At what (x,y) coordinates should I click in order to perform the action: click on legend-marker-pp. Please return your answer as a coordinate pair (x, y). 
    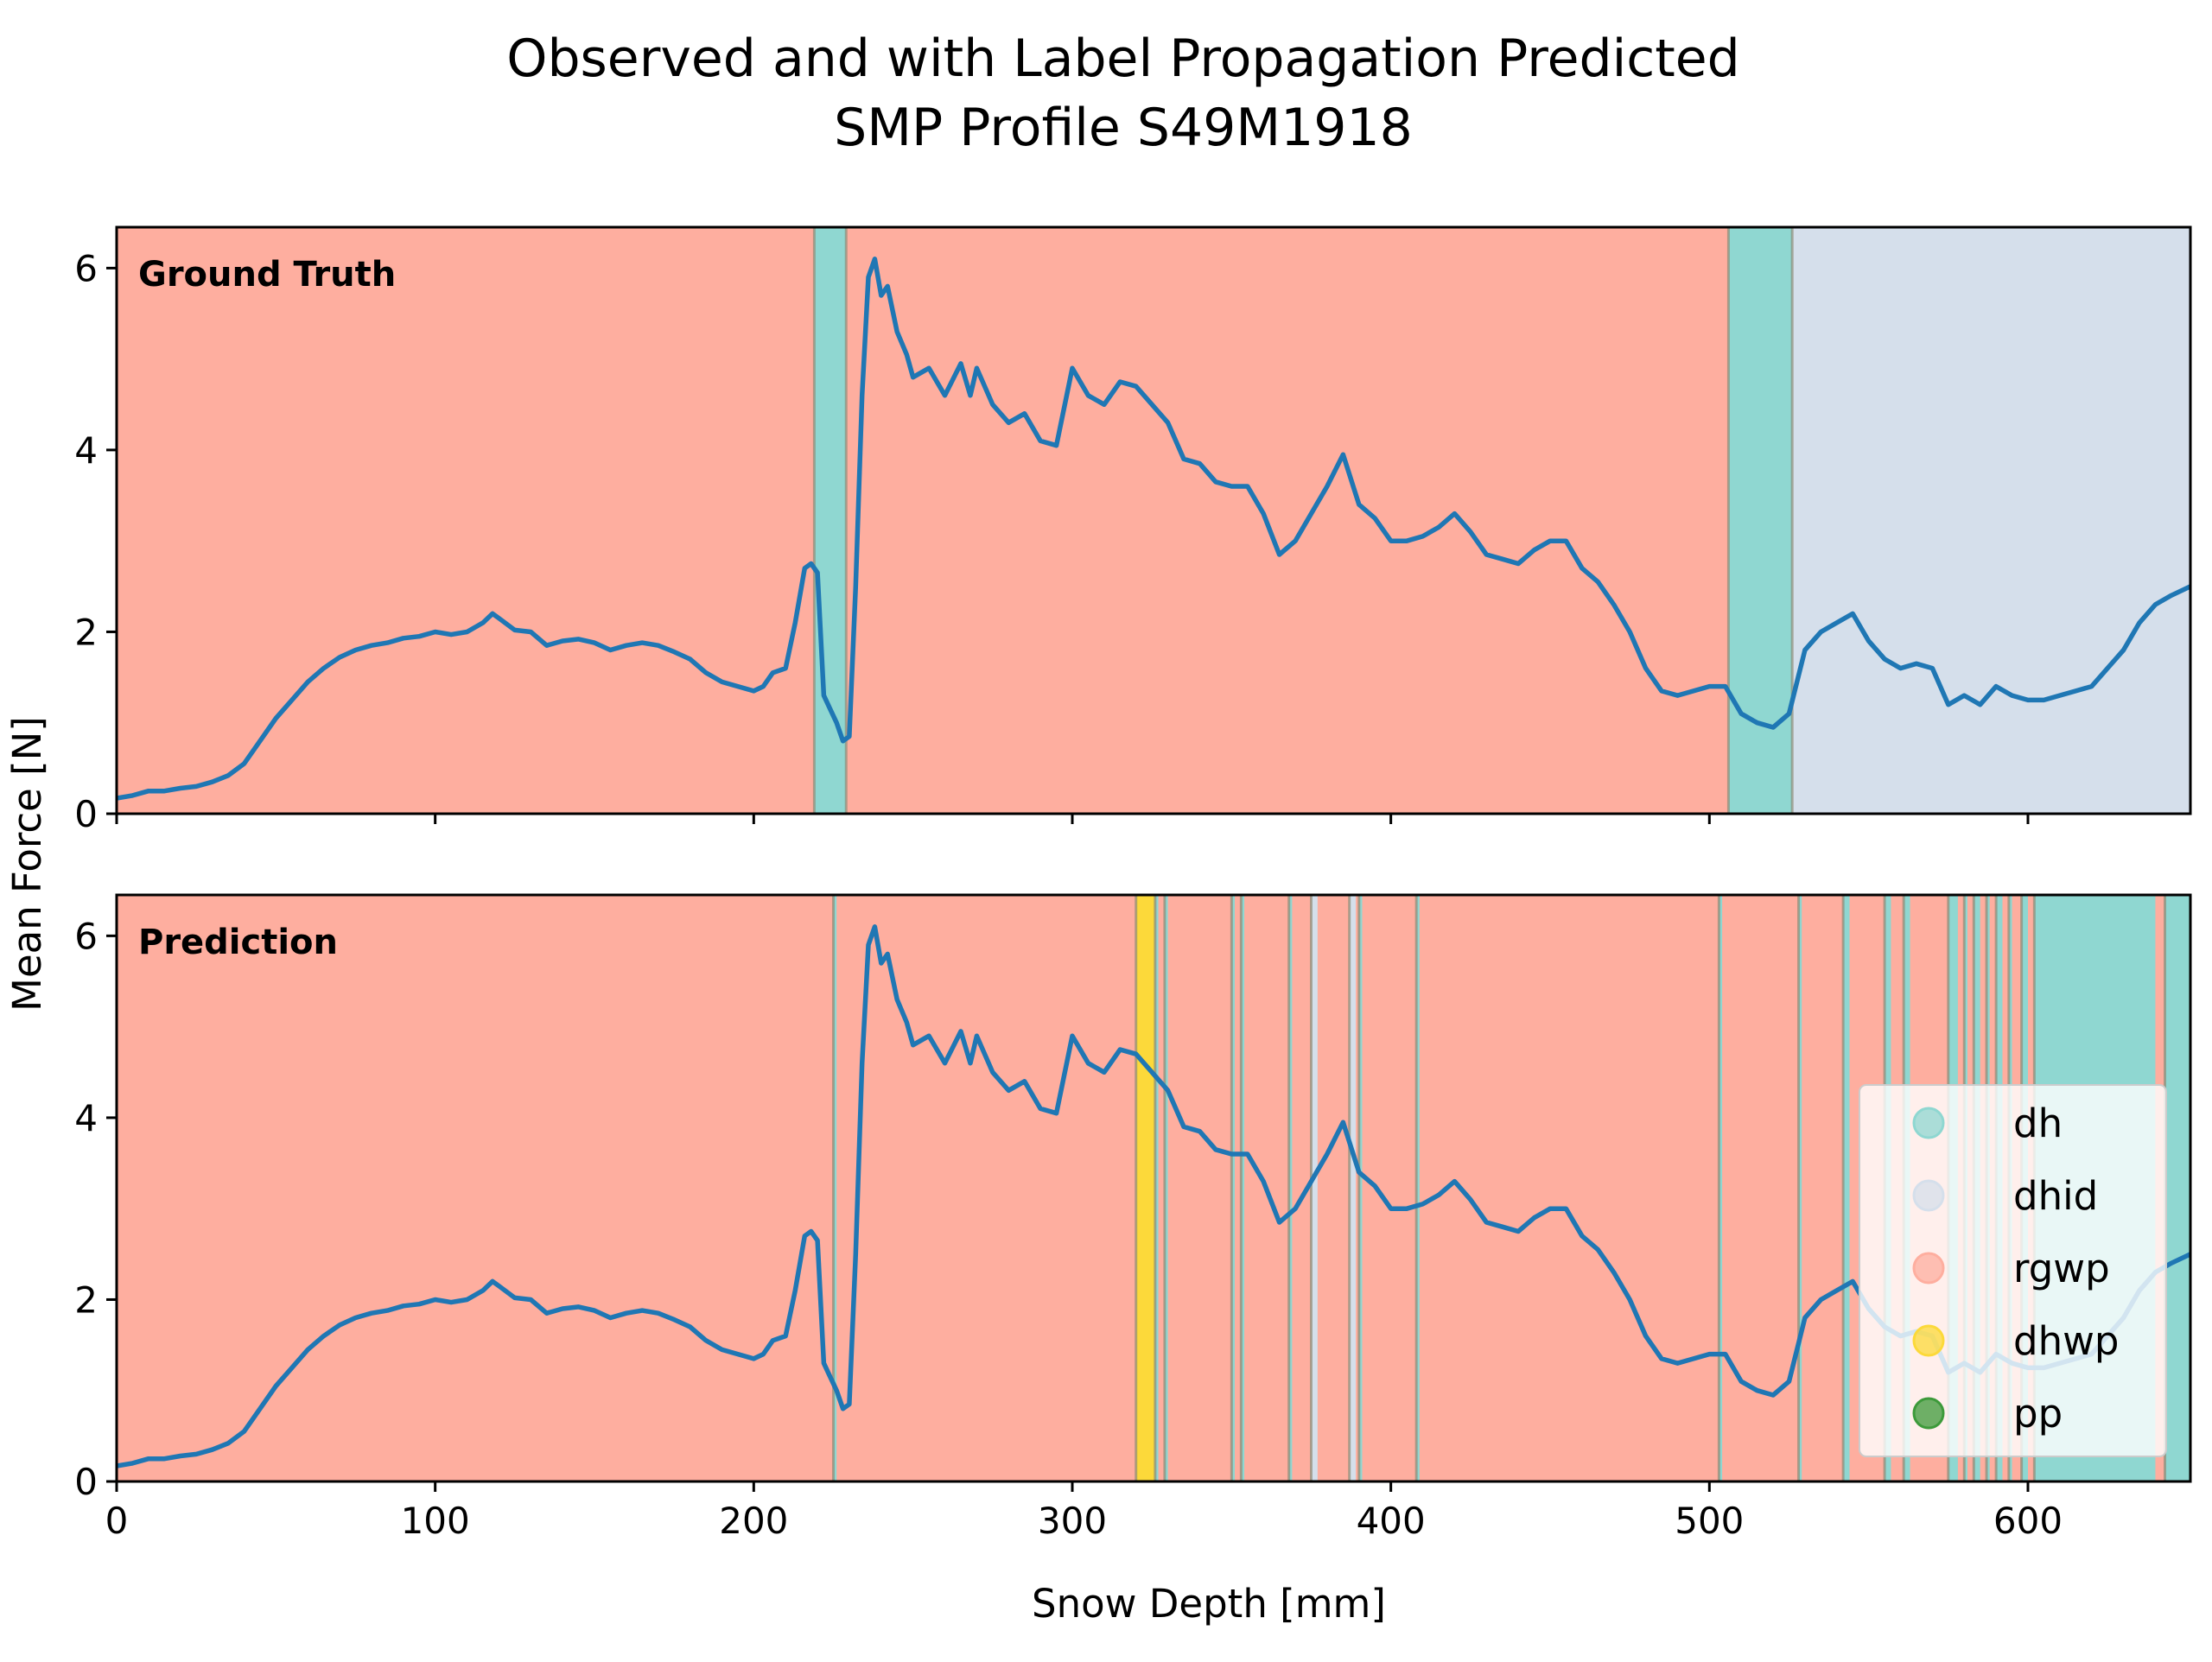
    Looking at the image, I should click on (1928, 1413).